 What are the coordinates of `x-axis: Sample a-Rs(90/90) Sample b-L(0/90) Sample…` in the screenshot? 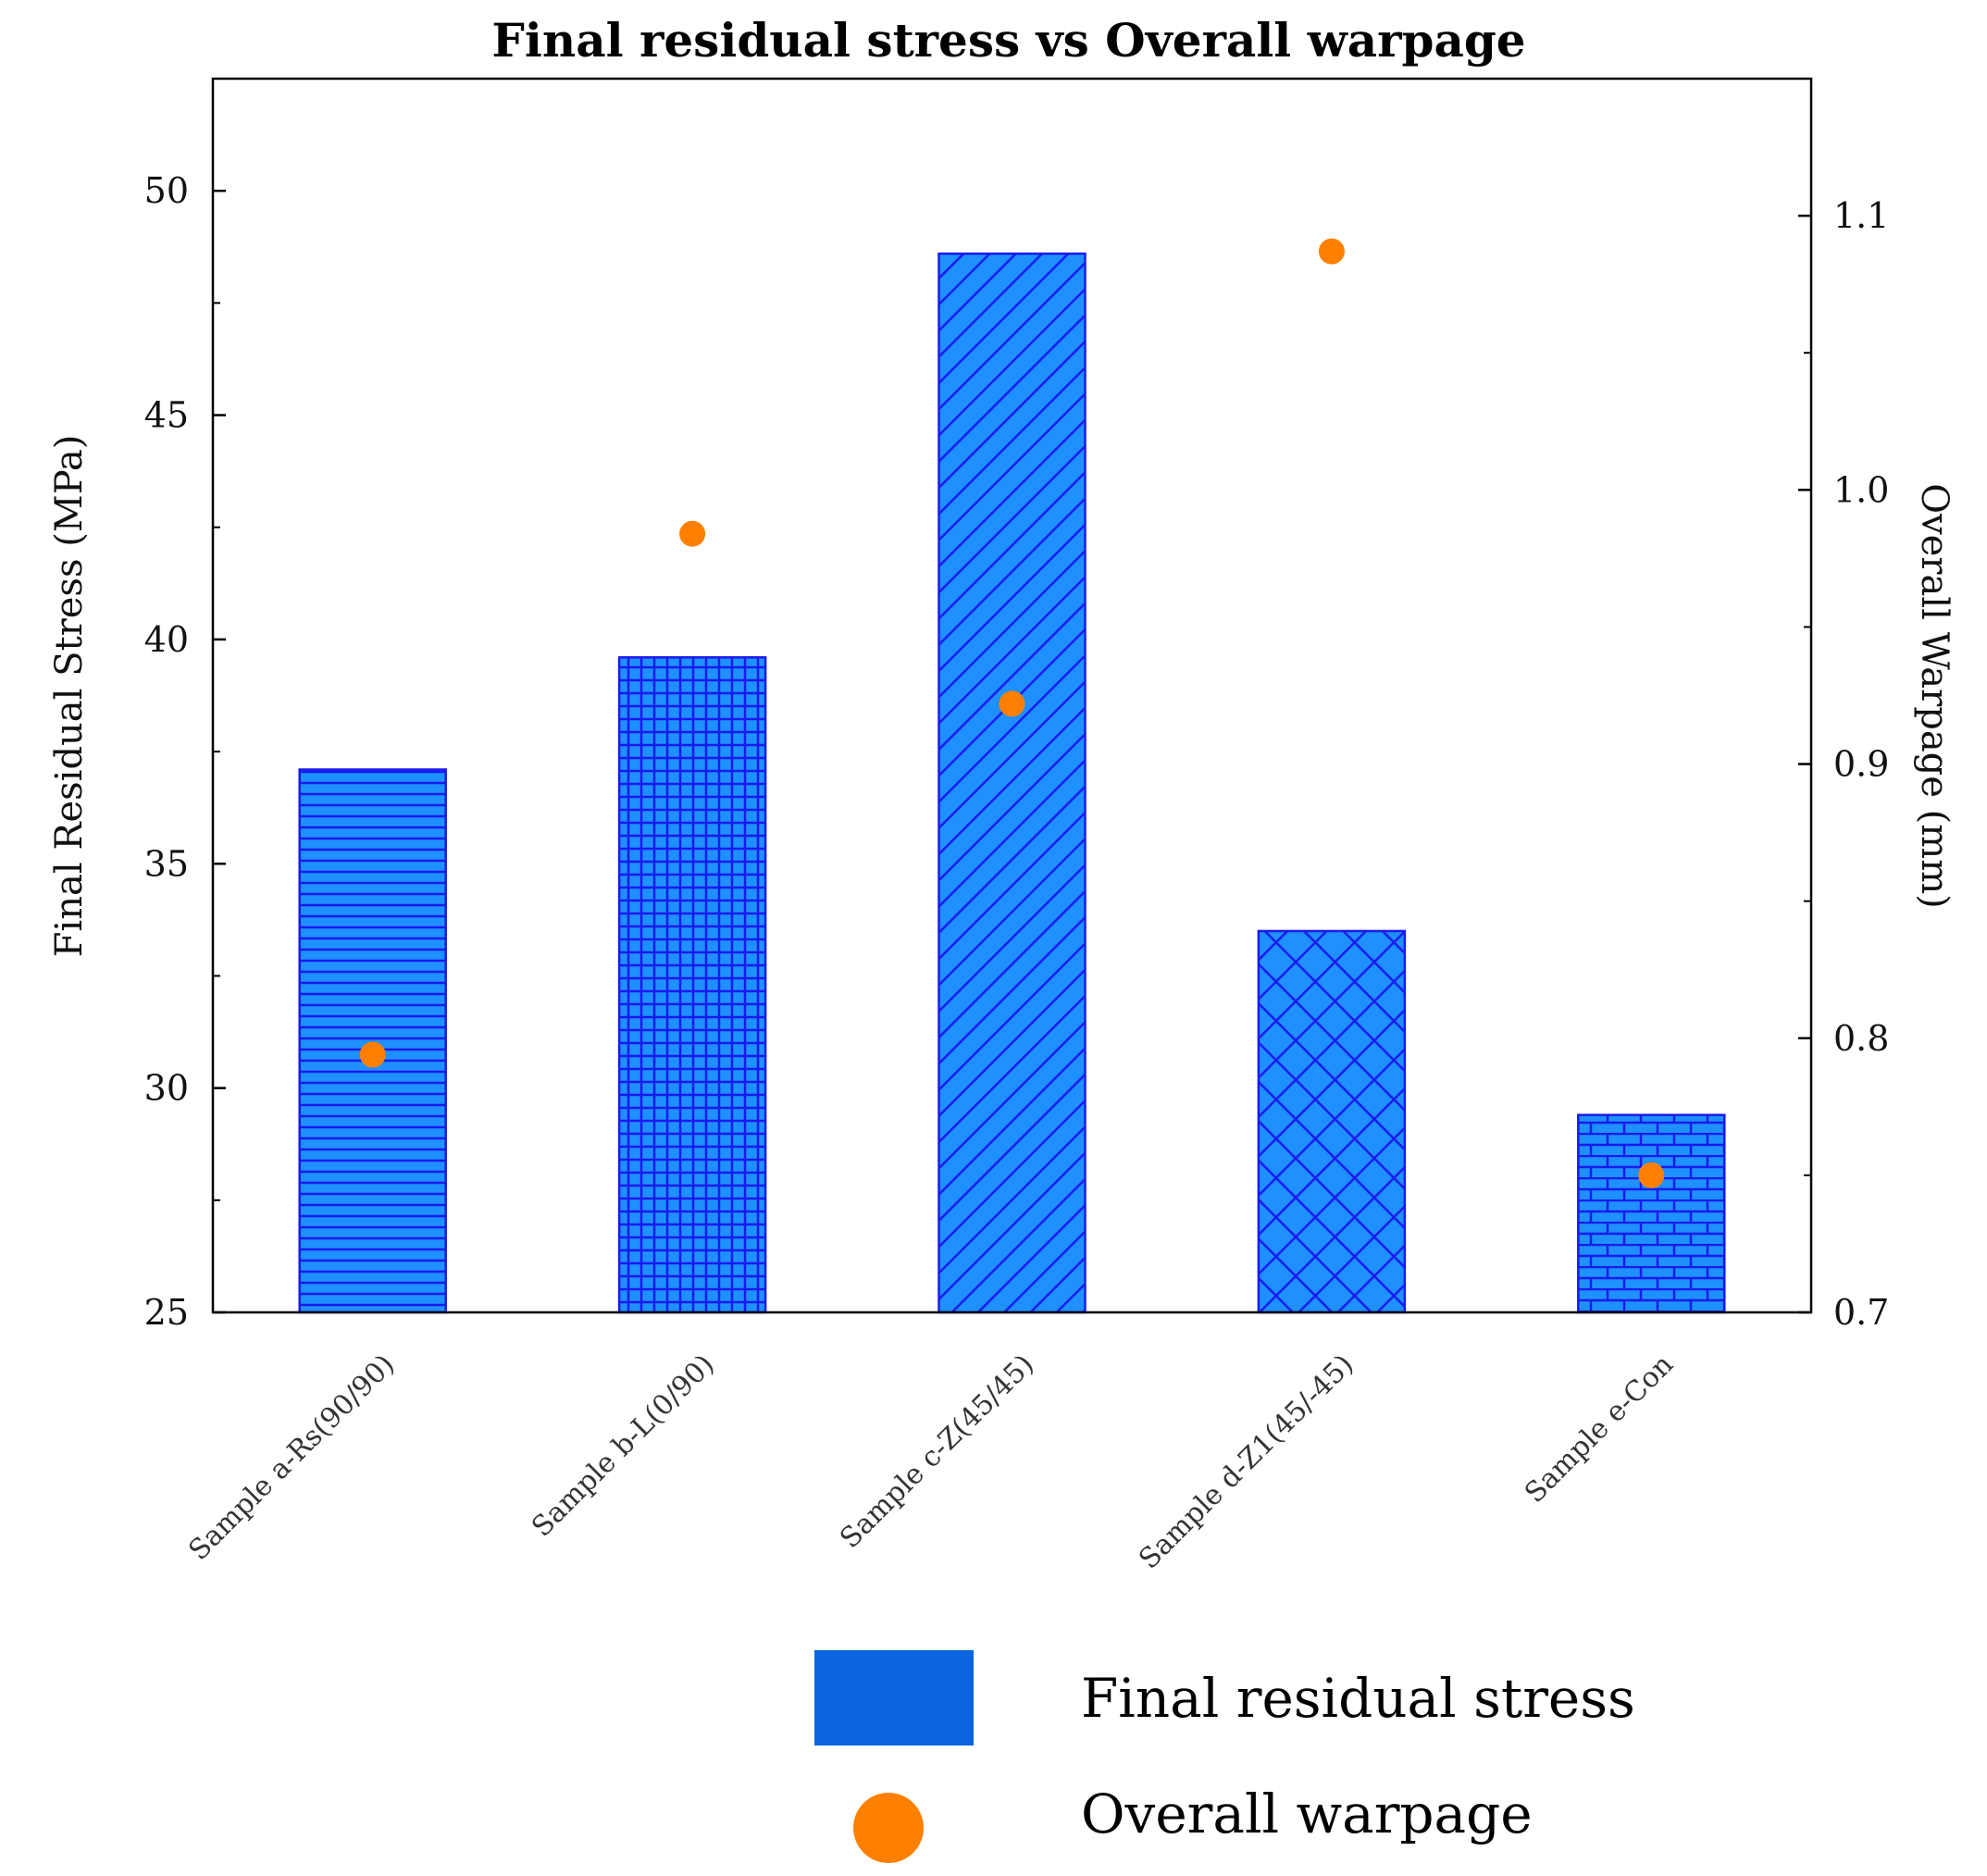 It's located at (931, 1462).